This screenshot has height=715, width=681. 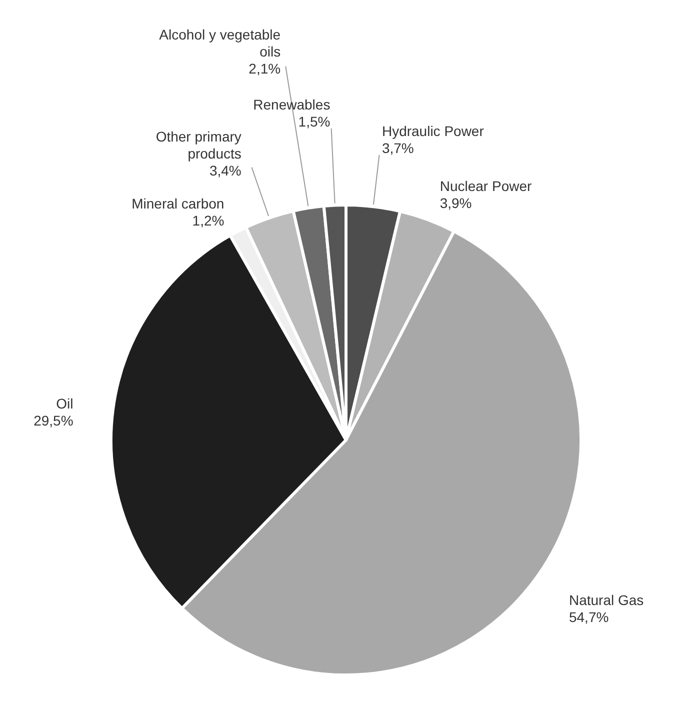 What do you see at coordinates (588, 616) in the screenshot?
I see `data-label: 54,7%` at bounding box center [588, 616].